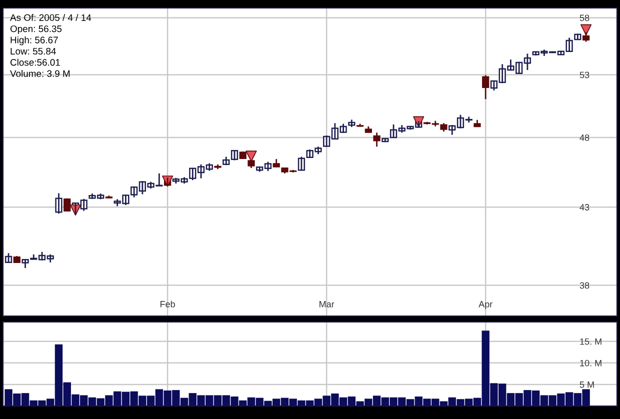  Describe the element at coordinates (585, 18) in the screenshot. I see `y-tick-label: 58` at that location.